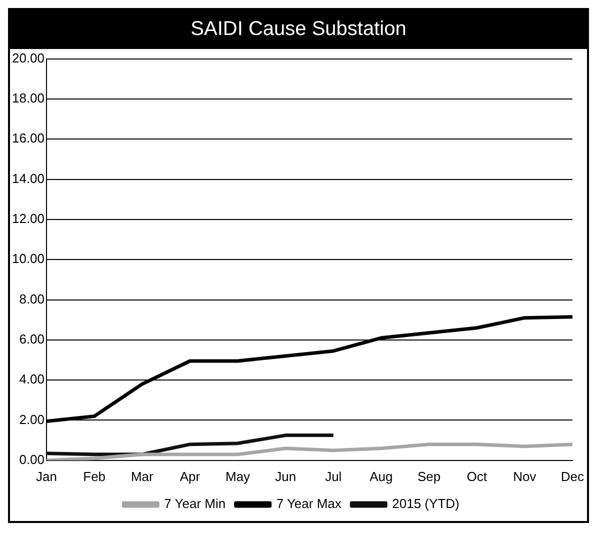  What do you see at coordinates (572, 476) in the screenshot?
I see `x-tick-label: Dec` at bounding box center [572, 476].